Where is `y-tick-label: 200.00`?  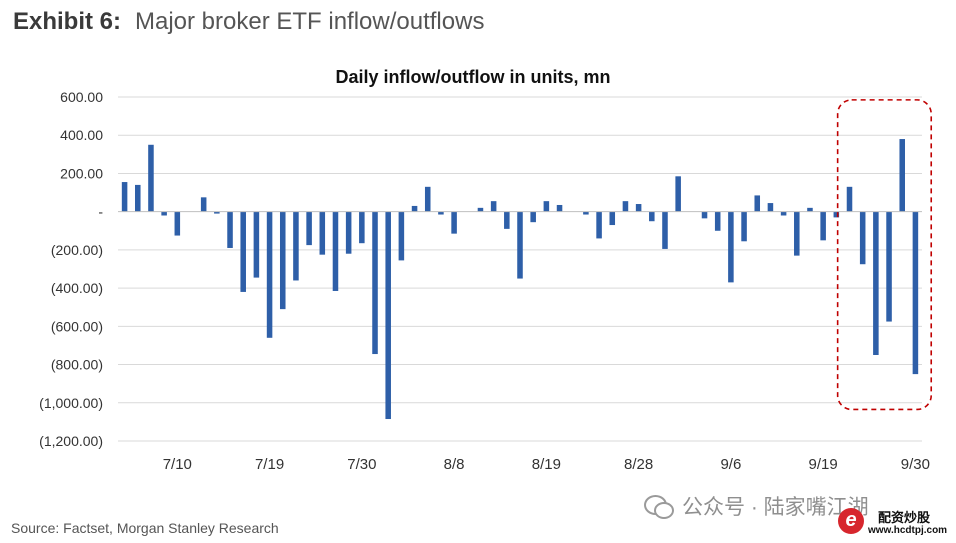
y-tick-label: 200.00 is located at coordinates (81, 173).